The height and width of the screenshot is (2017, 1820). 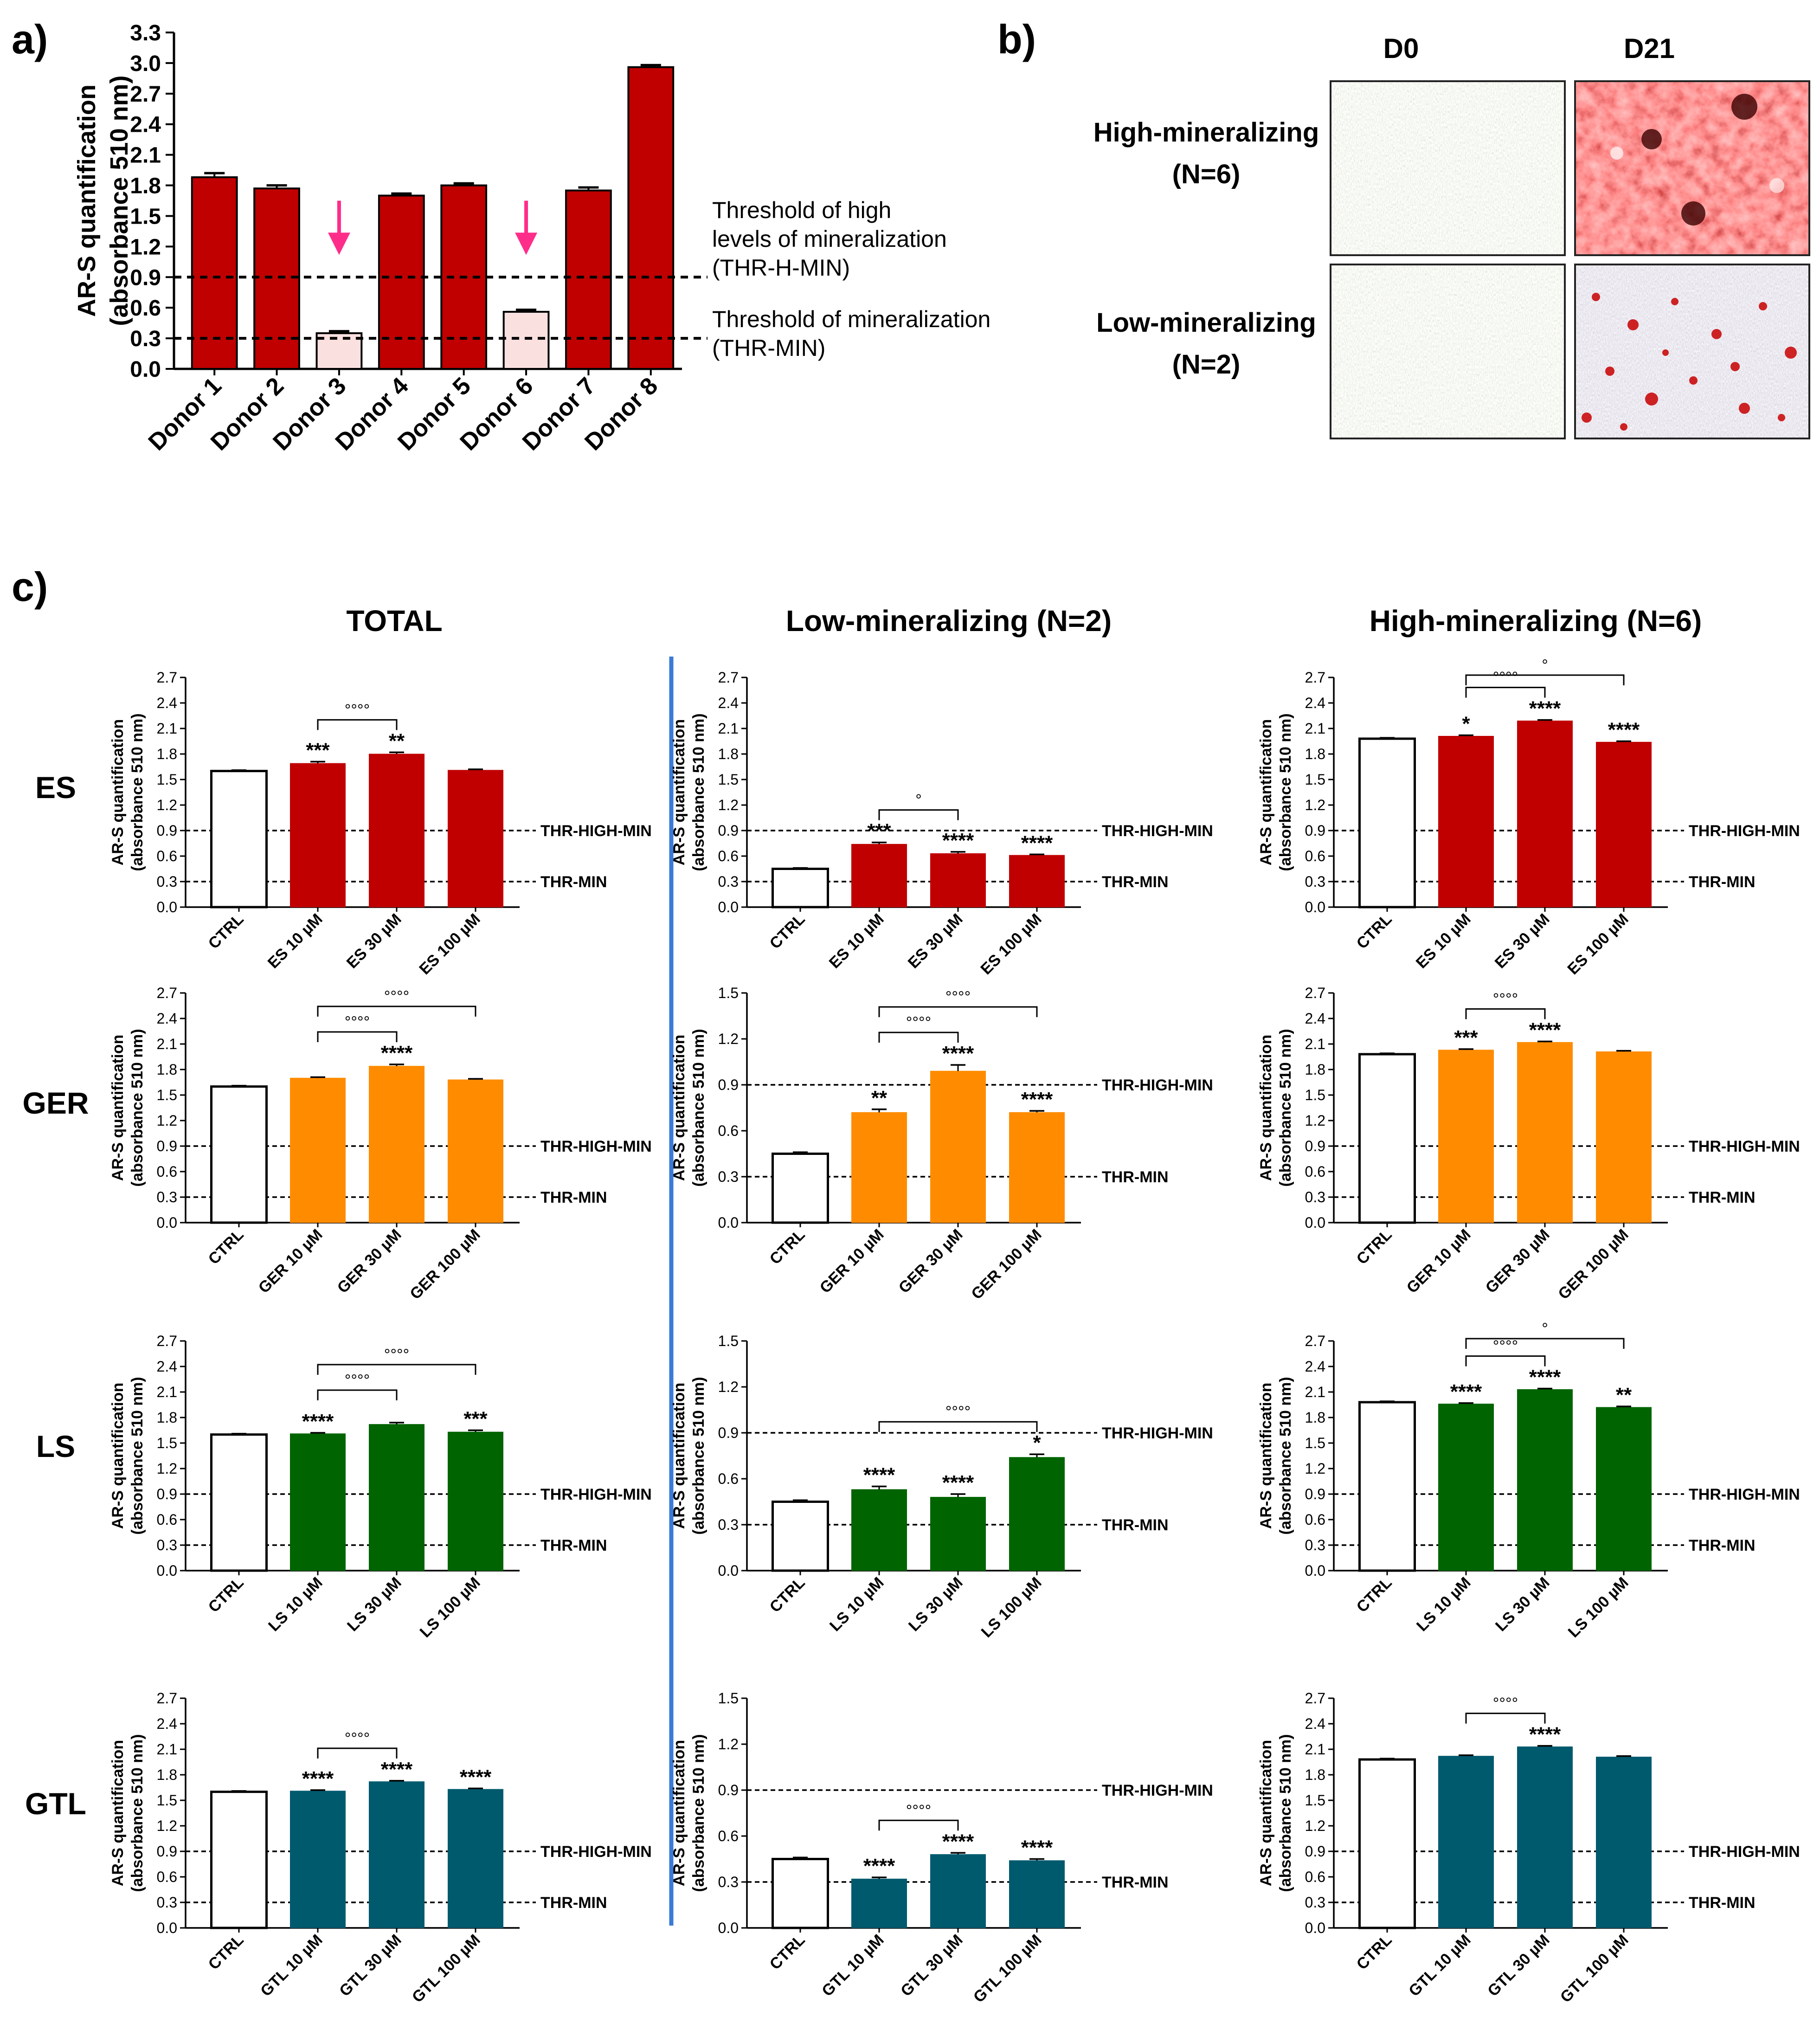 What do you see at coordinates (852, 1965) in the screenshot?
I see `x-tick-label-group: GTL 10 µM` at bounding box center [852, 1965].